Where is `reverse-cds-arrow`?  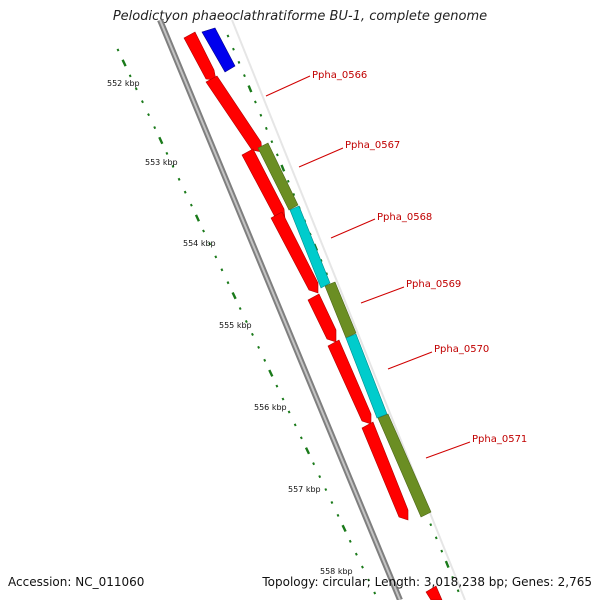
reverse-cds-arrow is located at coordinates (218, 50).